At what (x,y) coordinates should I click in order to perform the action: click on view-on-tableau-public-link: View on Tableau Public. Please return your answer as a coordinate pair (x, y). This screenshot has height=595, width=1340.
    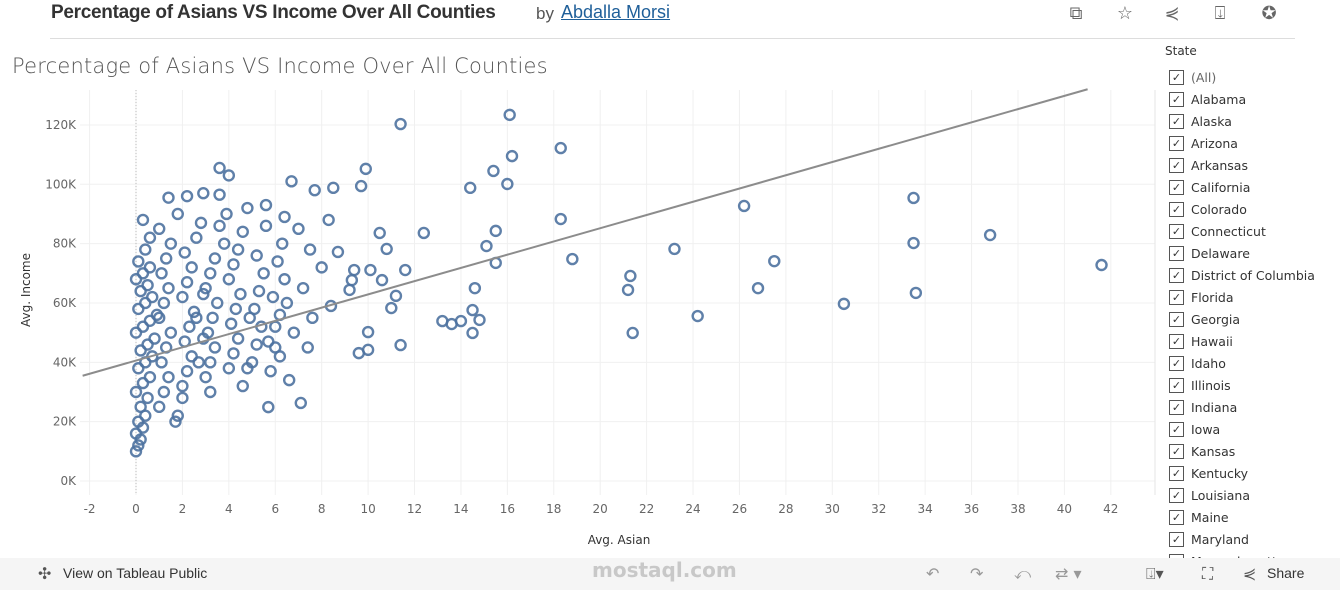
    Looking at the image, I should click on (135, 573).